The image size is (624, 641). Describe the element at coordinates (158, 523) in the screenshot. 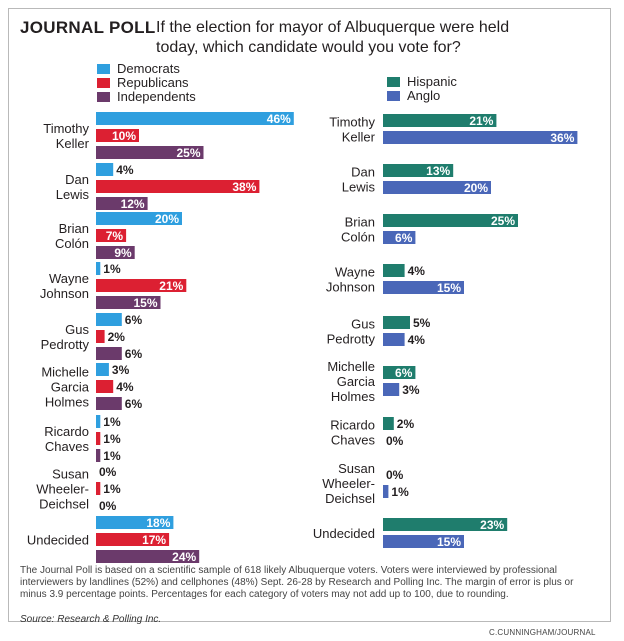

I see `value-label-undecided-democrats: 18%` at that location.